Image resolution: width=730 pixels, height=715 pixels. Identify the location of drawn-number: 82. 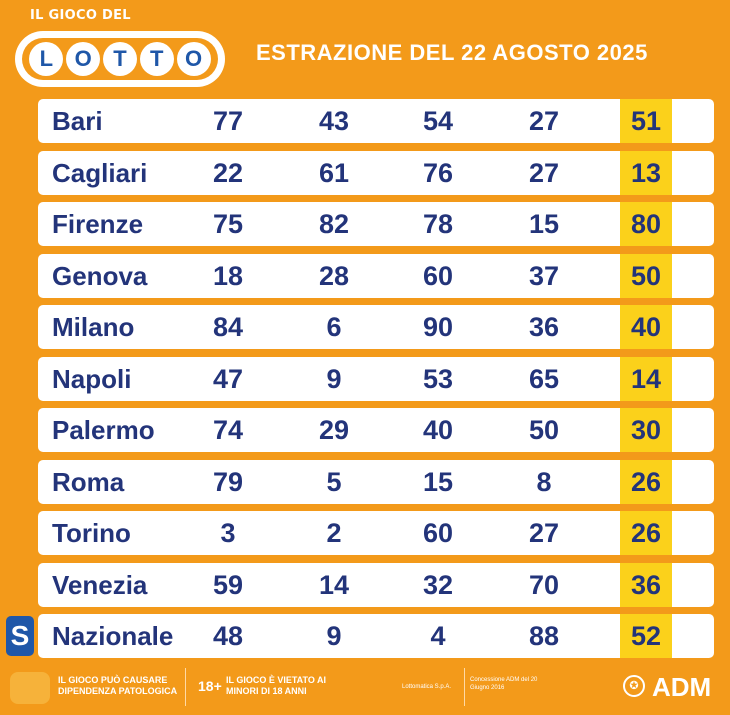
(334, 224).